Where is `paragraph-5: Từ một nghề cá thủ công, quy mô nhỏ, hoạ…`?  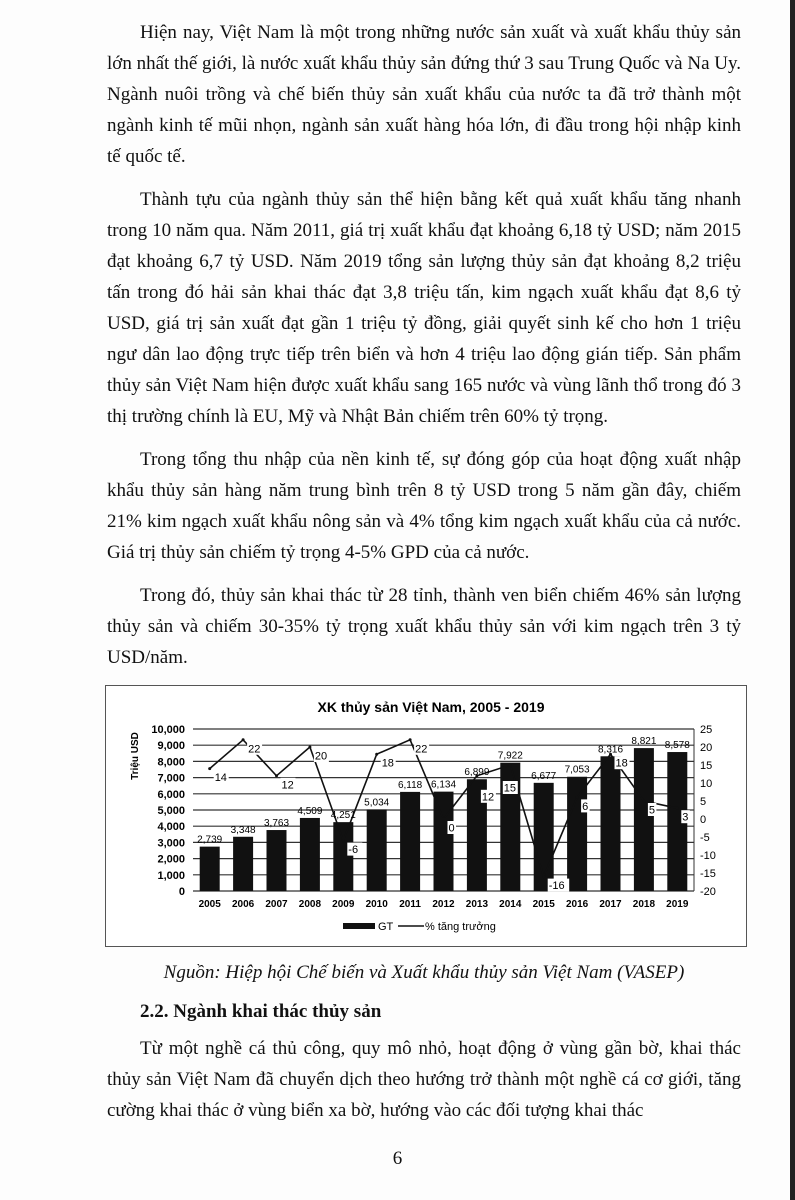 paragraph-5: Từ một nghề cá thủ công, quy mô nhỏ, hoạ… is located at coordinates (424, 1079).